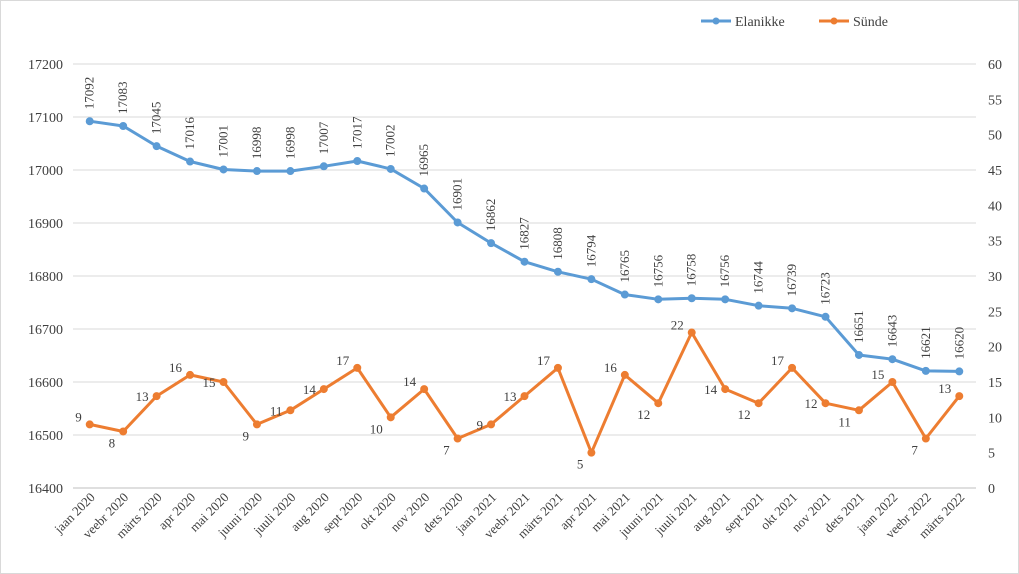 This screenshot has height=574, width=1019. Describe the element at coordinates (89, 93) in the screenshot. I see `population-data-label: 17092` at that location.